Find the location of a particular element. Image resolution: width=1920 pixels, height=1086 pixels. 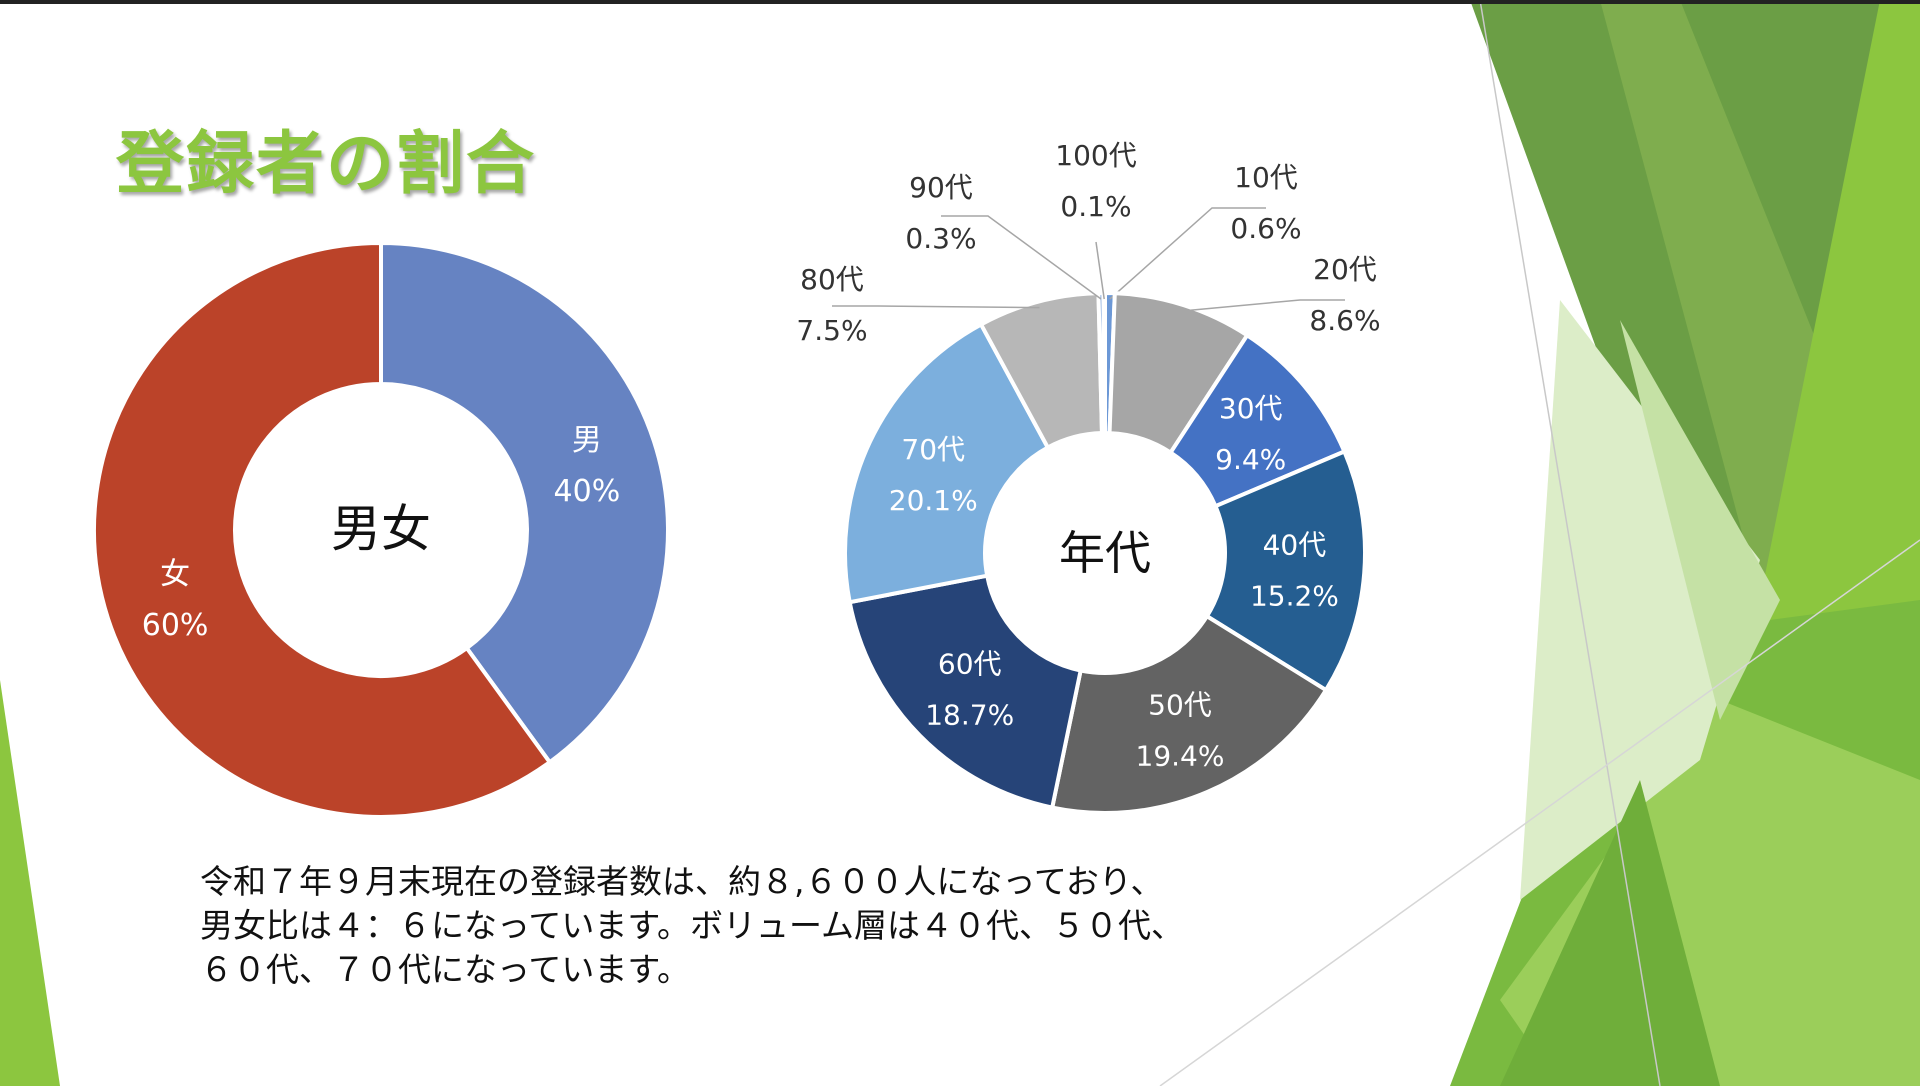

center-label: 年代 is located at coordinates (1105, 553).